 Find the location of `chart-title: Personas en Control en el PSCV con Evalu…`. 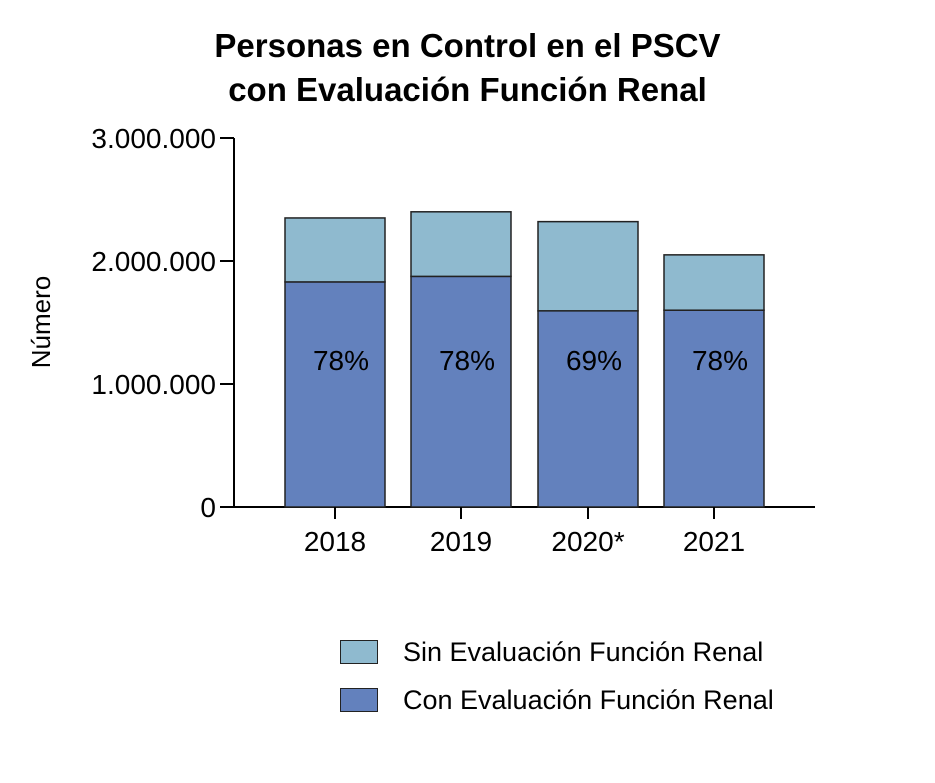

chart-title: Personas en Control en el PSCV con Evalu… is located at coordinates (467, 68).